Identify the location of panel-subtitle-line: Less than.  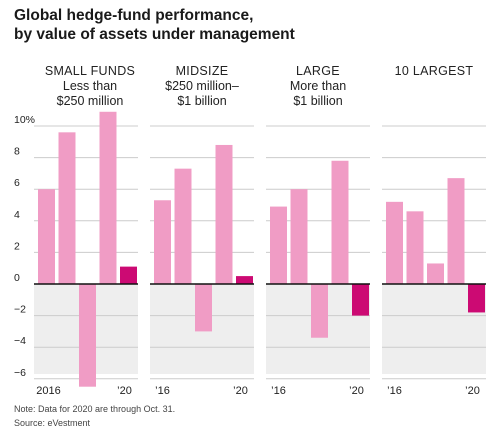
(90, 86).